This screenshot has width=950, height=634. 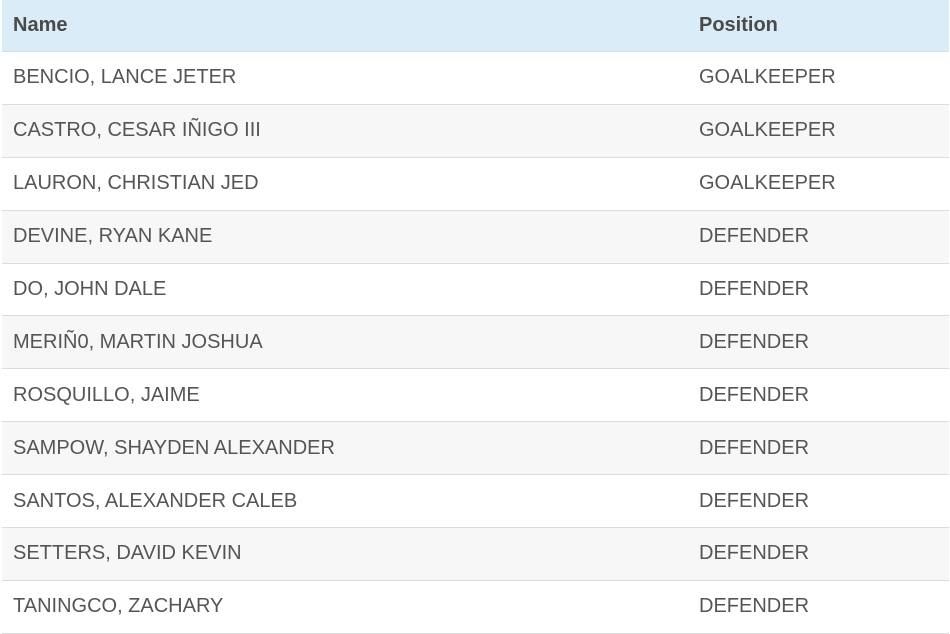 I want to click on player-name: SAMPOW, SHAYDEN ALEXANDER, so click(x=174, y=447).